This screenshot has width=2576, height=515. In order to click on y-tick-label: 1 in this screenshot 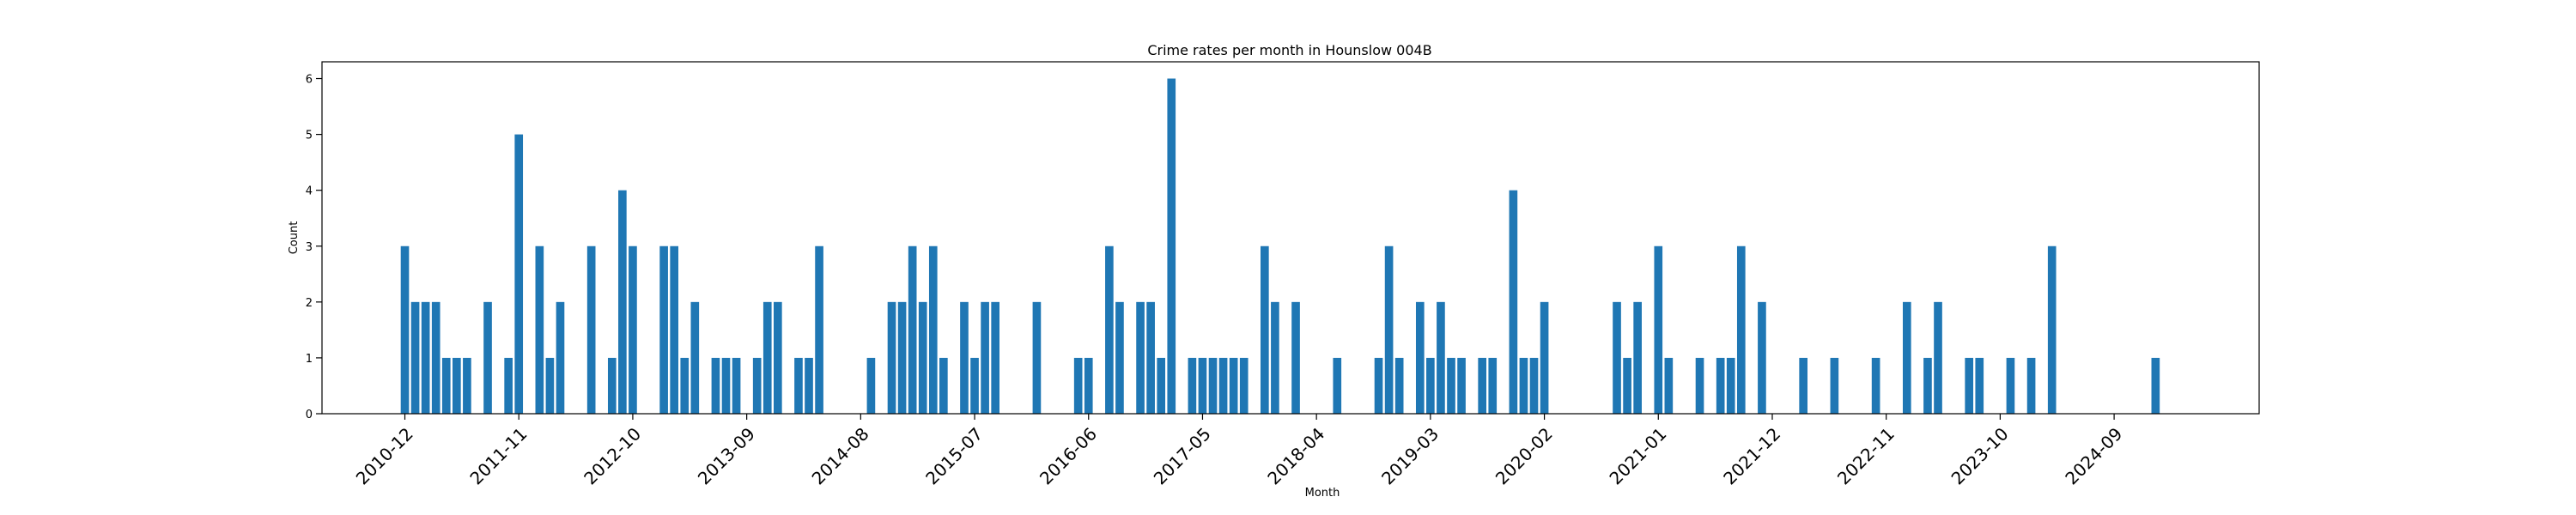, I will do `click(310, 359)`.